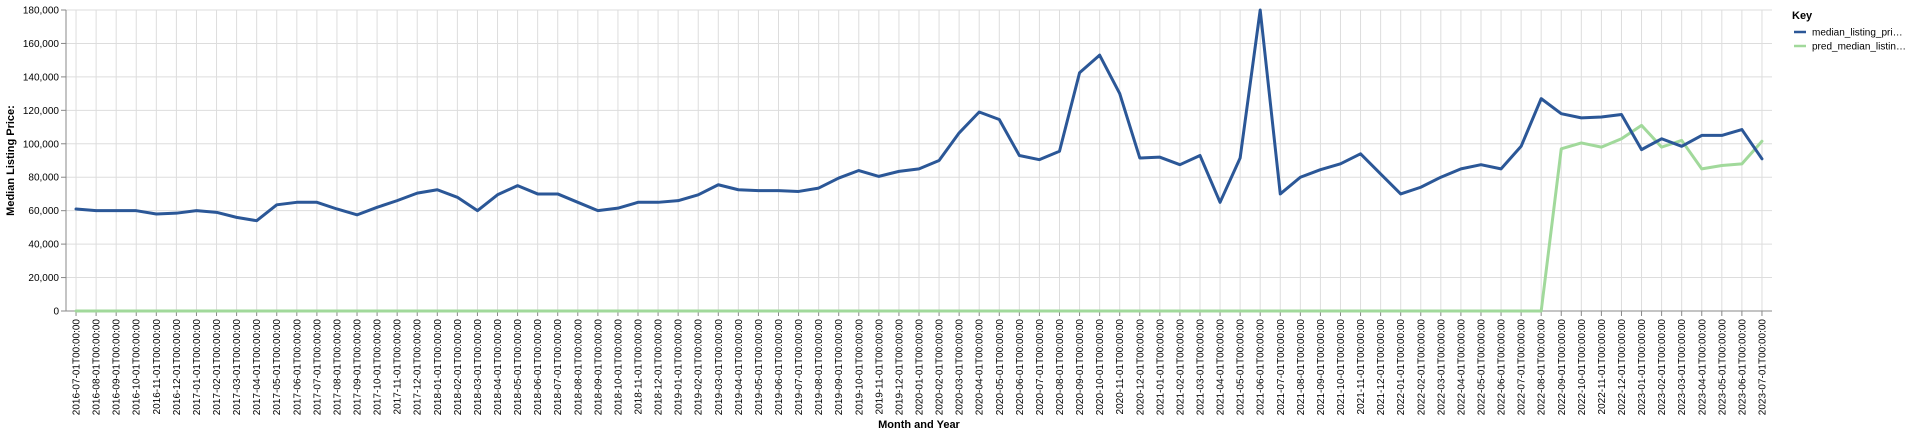 The width and height of the screenshot is (1920, 434). What do you see at coordinates (1722, 367) in the screenshot?
I see `x-tick-label: 2023-05-01T00:00:00` at bounding box center [1722, 367].